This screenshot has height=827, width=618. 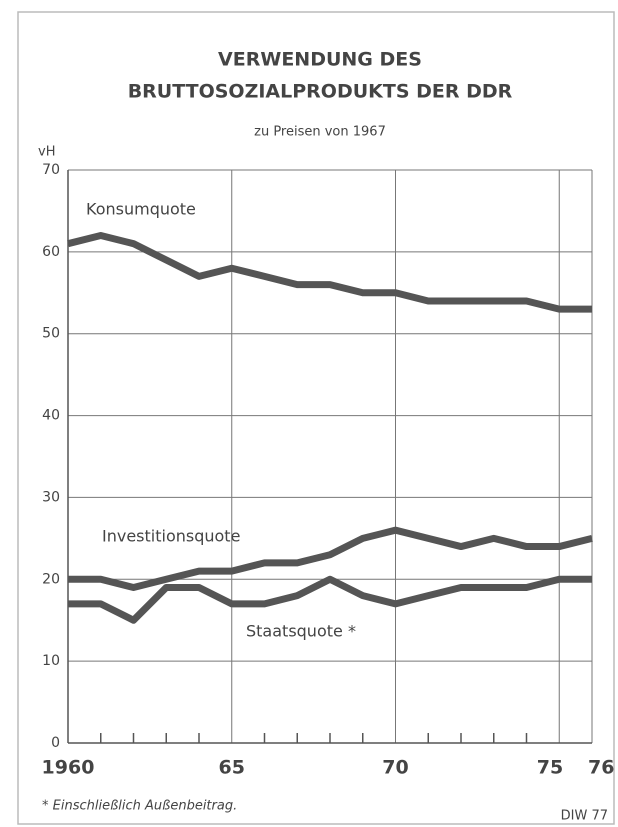 What do you see at coordinates (601, 768) in the screenshot?
I see `x-tick-label: 76` at bounding box center [601, 768].